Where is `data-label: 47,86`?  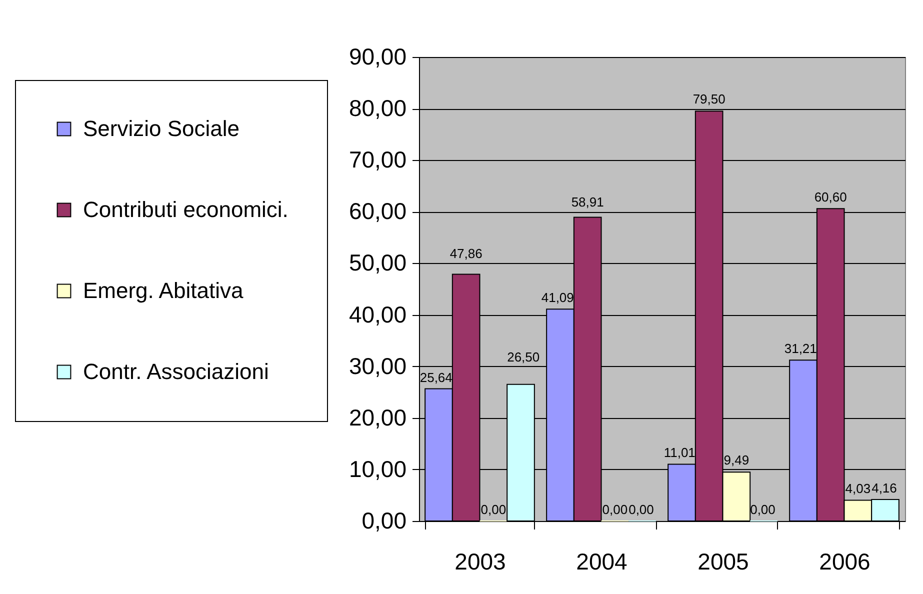
data-label: 47,86 is located at coordinates (466, 254).